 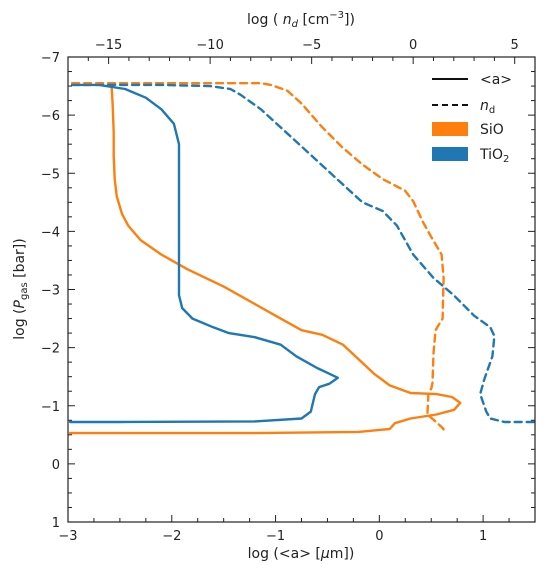 What do you see at coordinates (50, 58) in the screenshot?
I see `y-tick-label: −7` at bounding box center [50, 58].